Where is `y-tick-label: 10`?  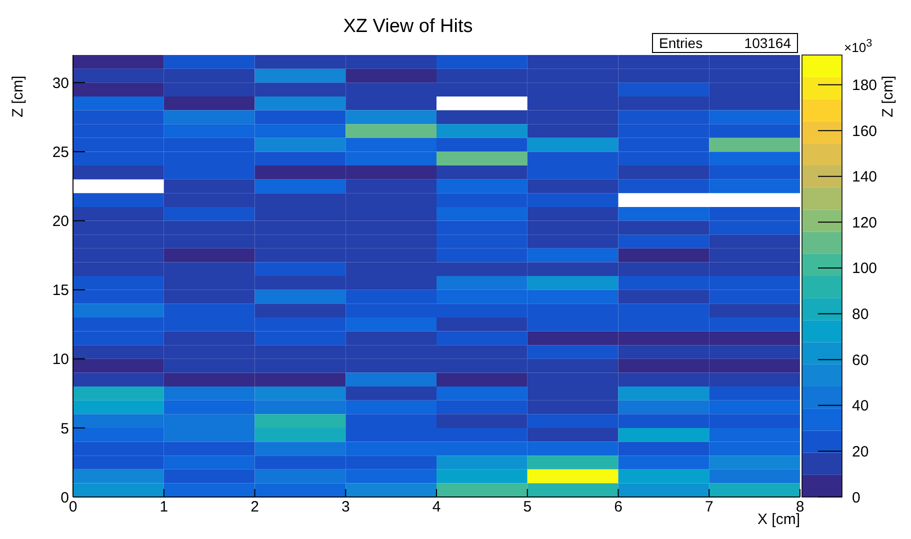 y-tick-label: 10 is located at coordinates (60, 359).